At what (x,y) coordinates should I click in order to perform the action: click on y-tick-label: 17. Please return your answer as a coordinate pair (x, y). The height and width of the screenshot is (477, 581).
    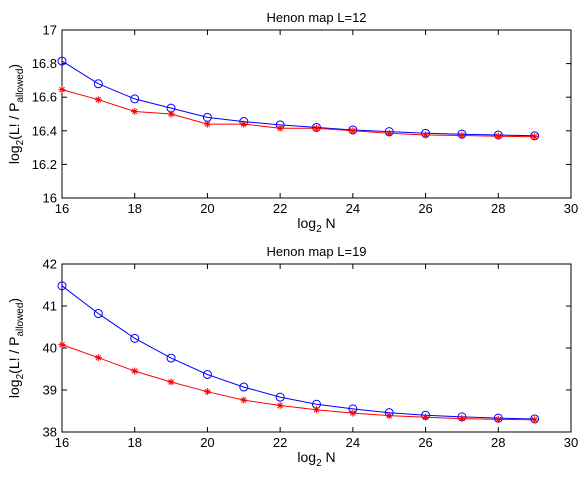
    Looking at the image, I should click on (50, 30).